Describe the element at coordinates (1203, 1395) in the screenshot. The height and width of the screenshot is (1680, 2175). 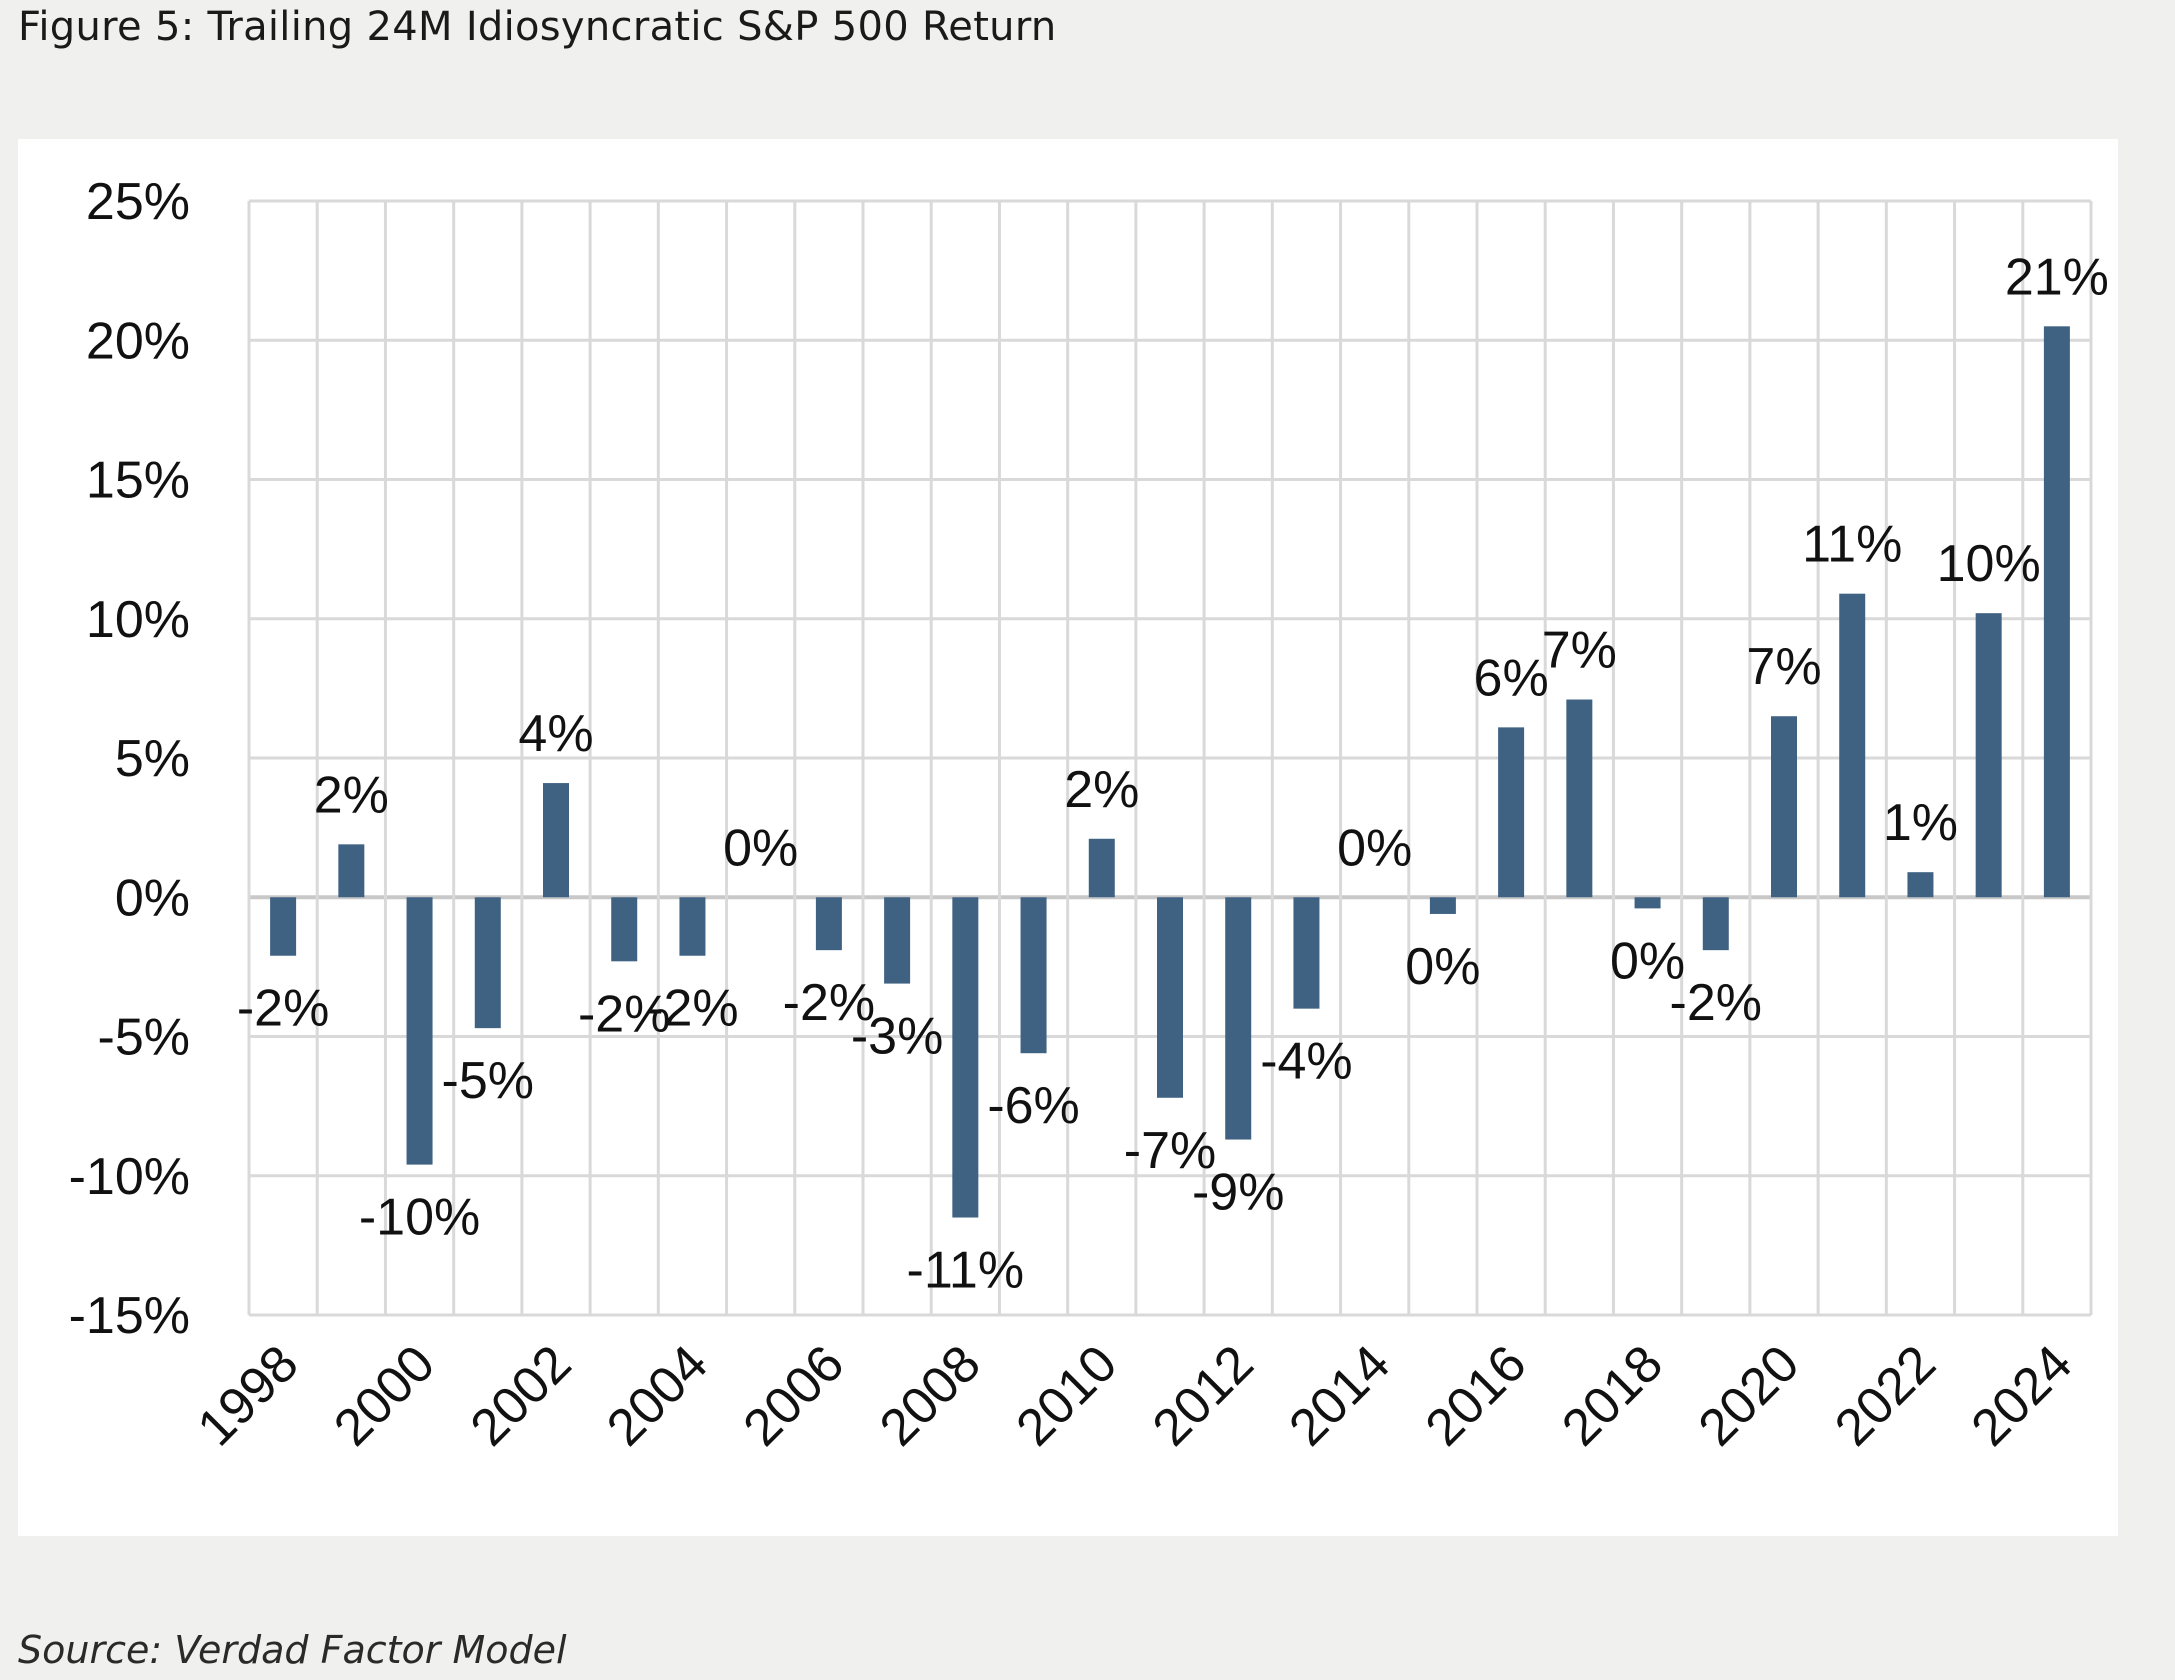
I see `x-tick-label: 2012` at that location.